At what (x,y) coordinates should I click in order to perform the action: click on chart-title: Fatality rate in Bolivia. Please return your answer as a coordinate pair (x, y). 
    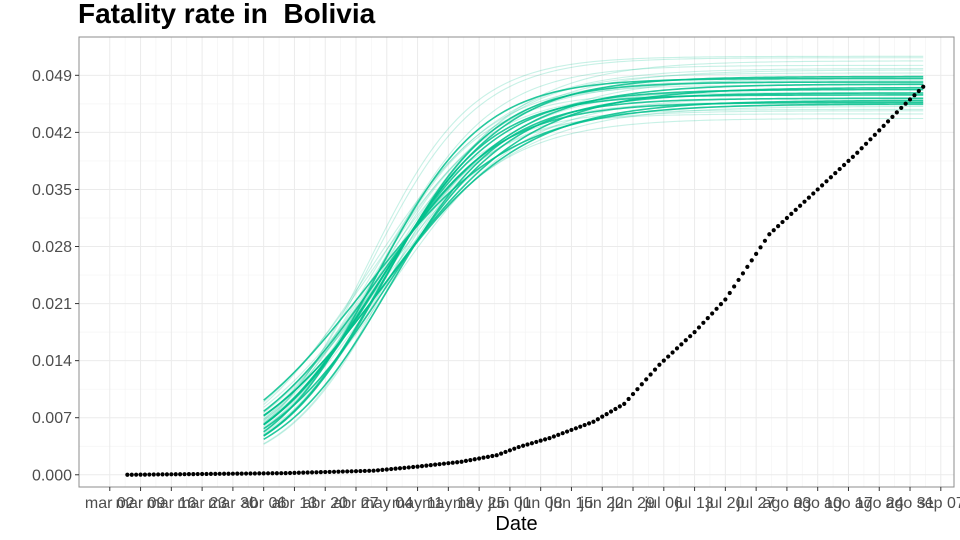
    Looking at the image, I should click on (227, 14).